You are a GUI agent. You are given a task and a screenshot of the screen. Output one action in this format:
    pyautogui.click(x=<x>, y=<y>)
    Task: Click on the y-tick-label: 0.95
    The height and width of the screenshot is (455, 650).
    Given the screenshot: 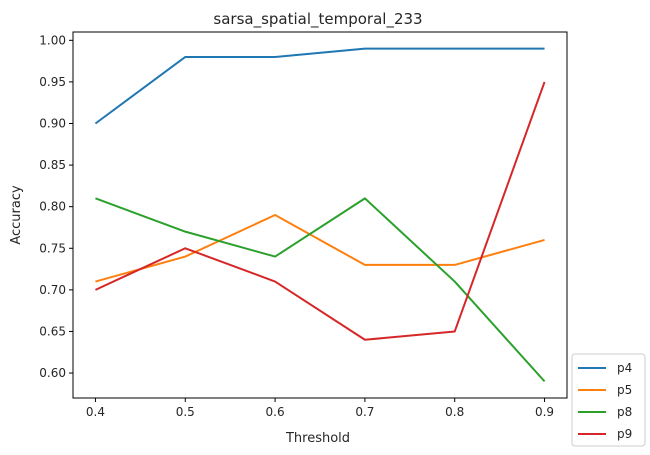 What is the action you would take?
    pyautogui.click(x=52, y=82)
    